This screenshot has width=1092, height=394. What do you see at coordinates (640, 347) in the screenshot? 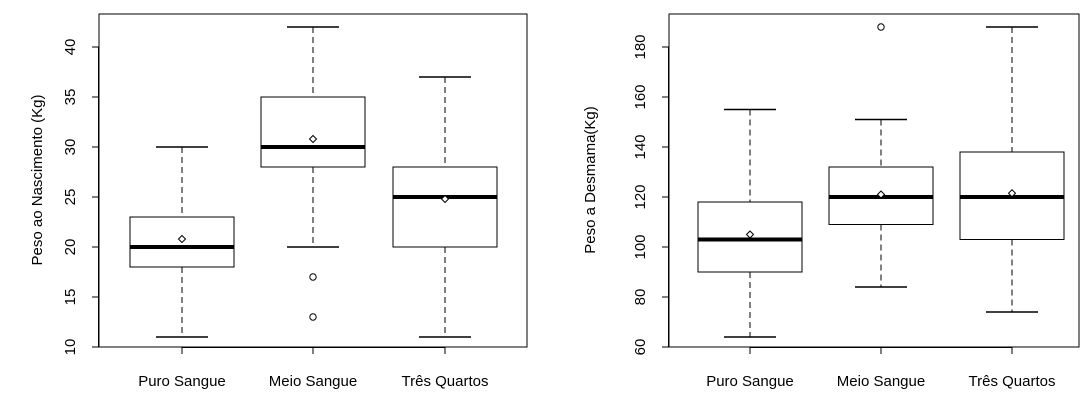
I see `y-tick-label: 60` at bounding box center [640, 347].